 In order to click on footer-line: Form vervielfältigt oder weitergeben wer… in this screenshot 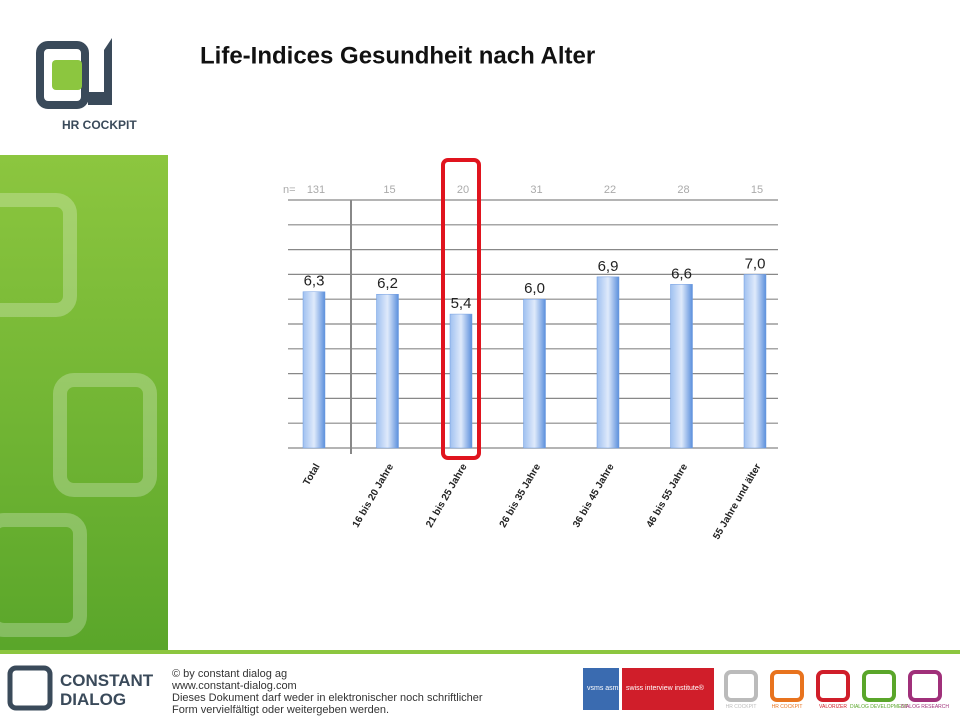, I will do `click(280, 710)`.